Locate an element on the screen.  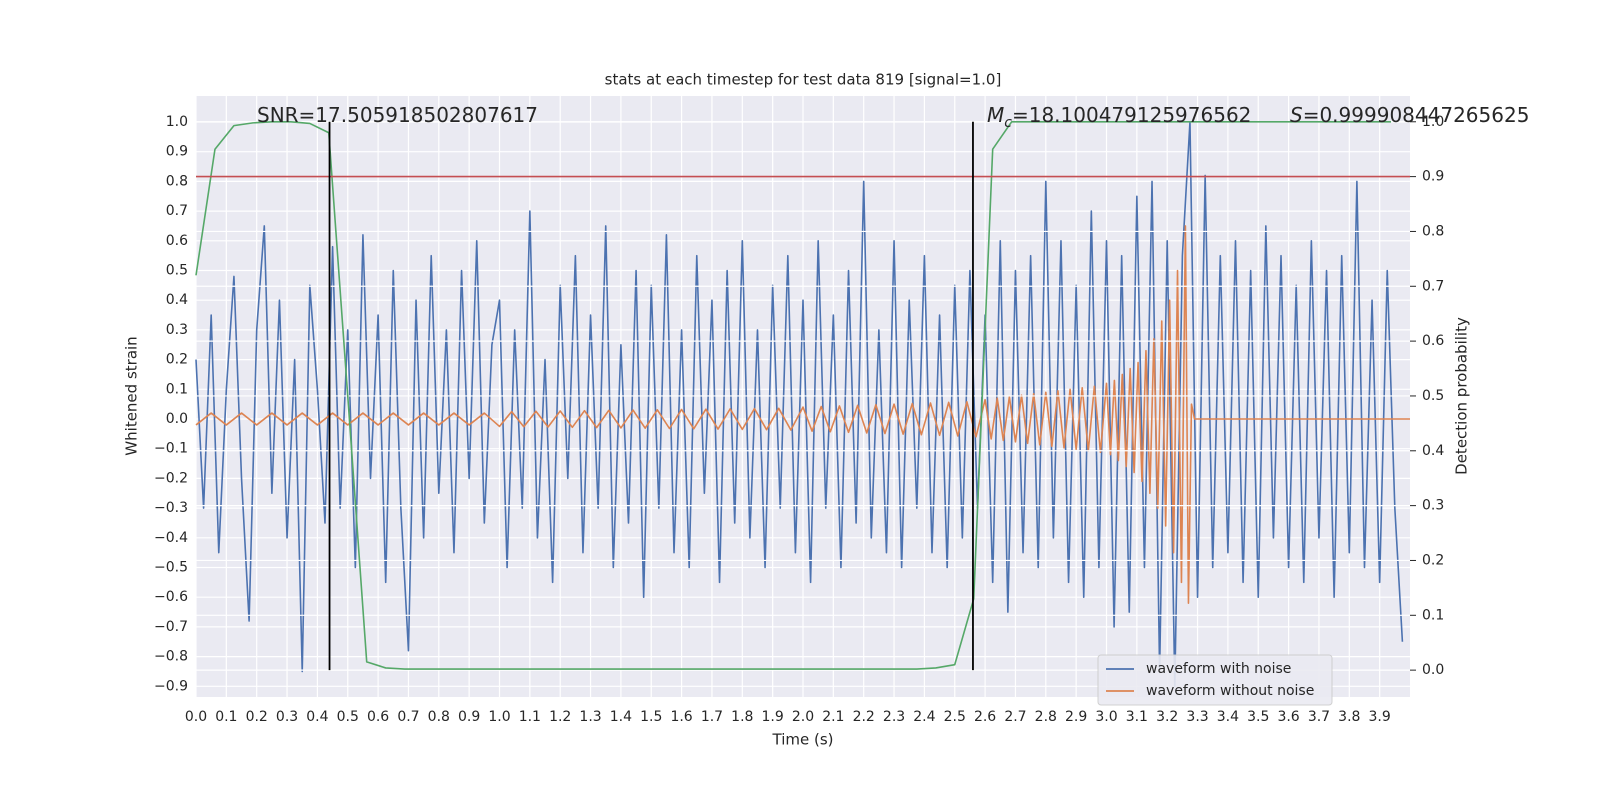
x-tick-label: 3.9 is located at coordinates (1380, 717).